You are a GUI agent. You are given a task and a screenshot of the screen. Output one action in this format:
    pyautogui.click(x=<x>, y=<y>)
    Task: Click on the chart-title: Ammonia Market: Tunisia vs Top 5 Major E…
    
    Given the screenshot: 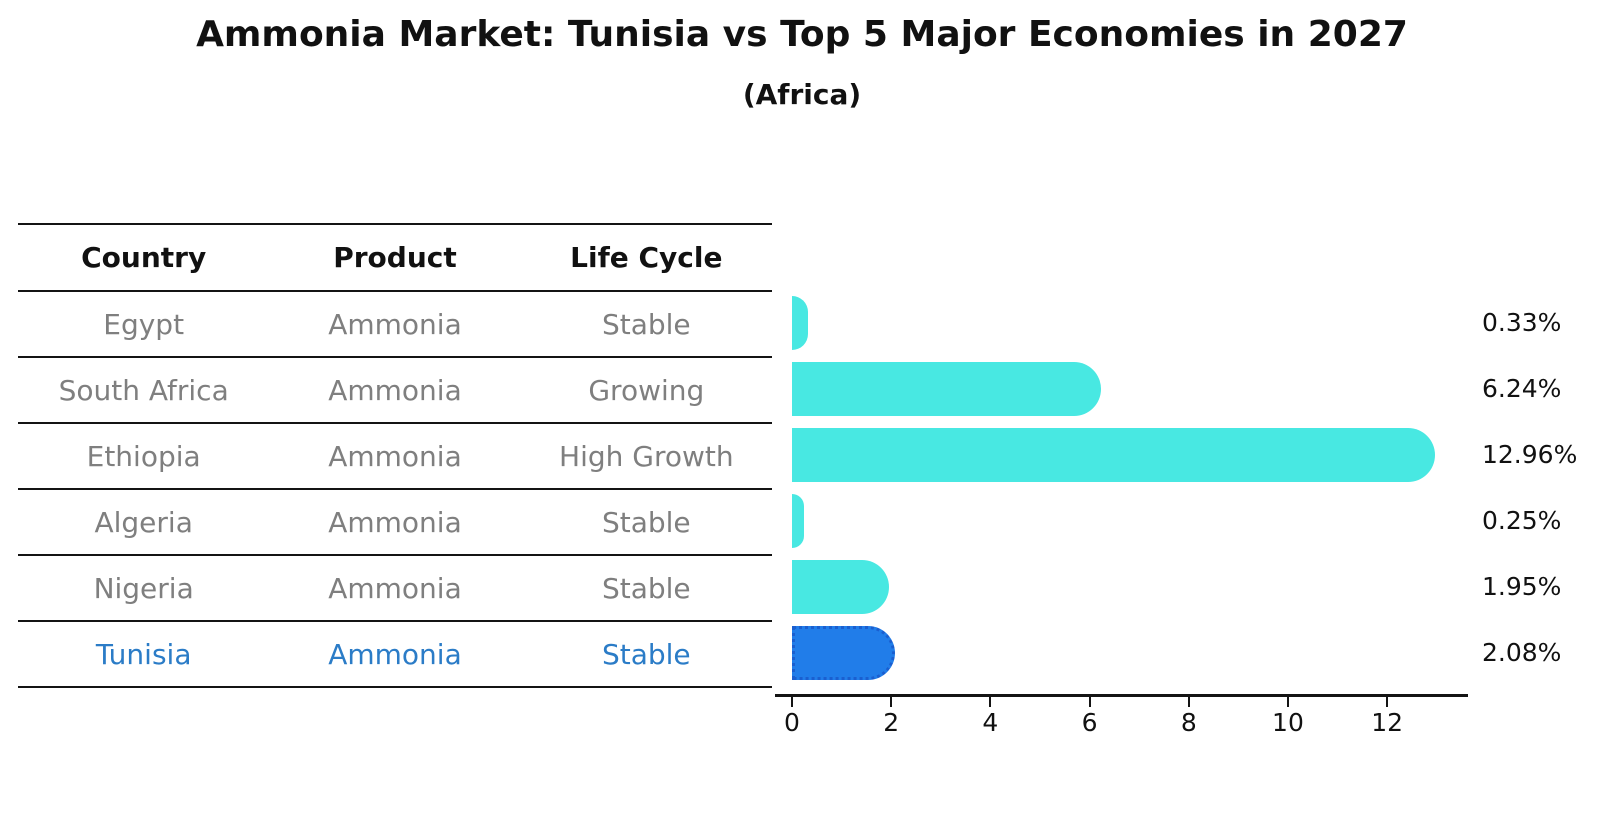 What is the action you would take?
    pyautogui.click(x=802, y=34)
    